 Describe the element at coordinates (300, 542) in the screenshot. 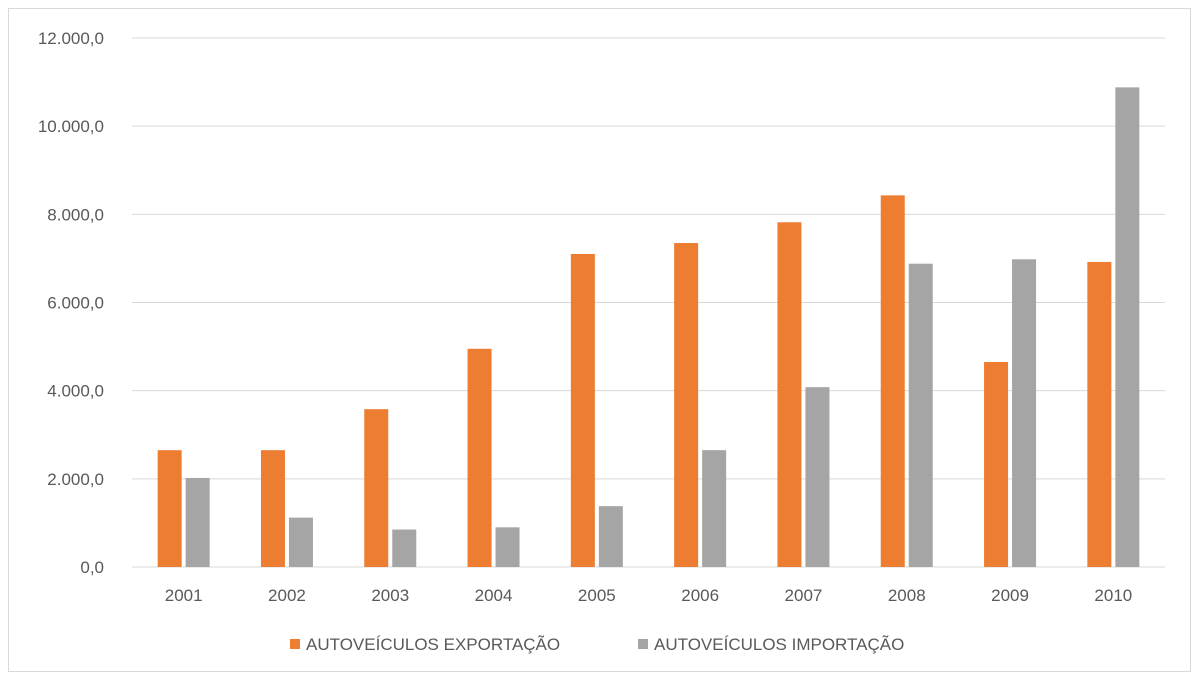

I see `bar-importacao-2002` at that location.